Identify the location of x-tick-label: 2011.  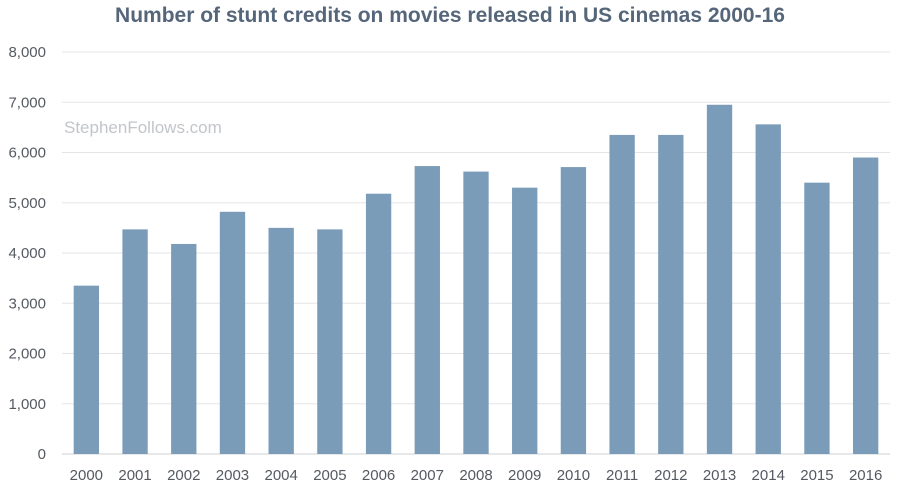
(622, 475).